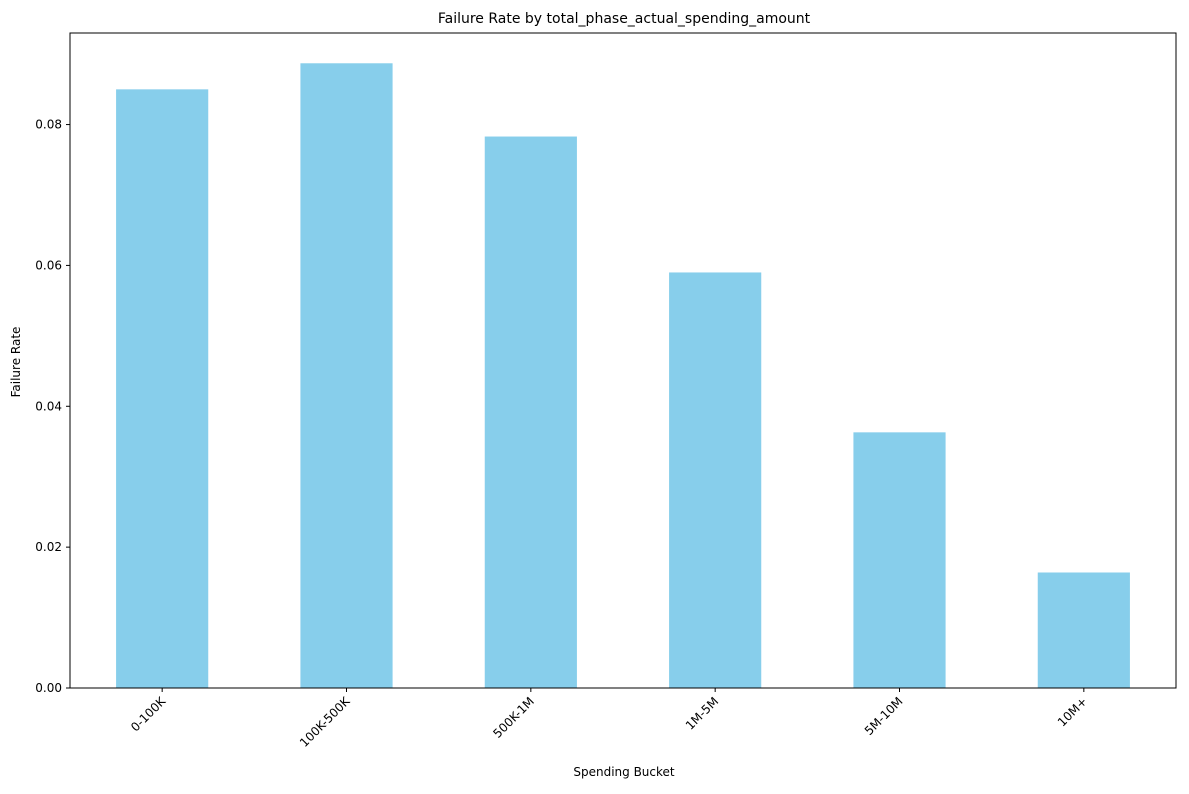 This screenshot has width=1189, height=794. Describe the element at coordinates (899, 560) in the screenshot. I see `bar-5M-10M` at that location.